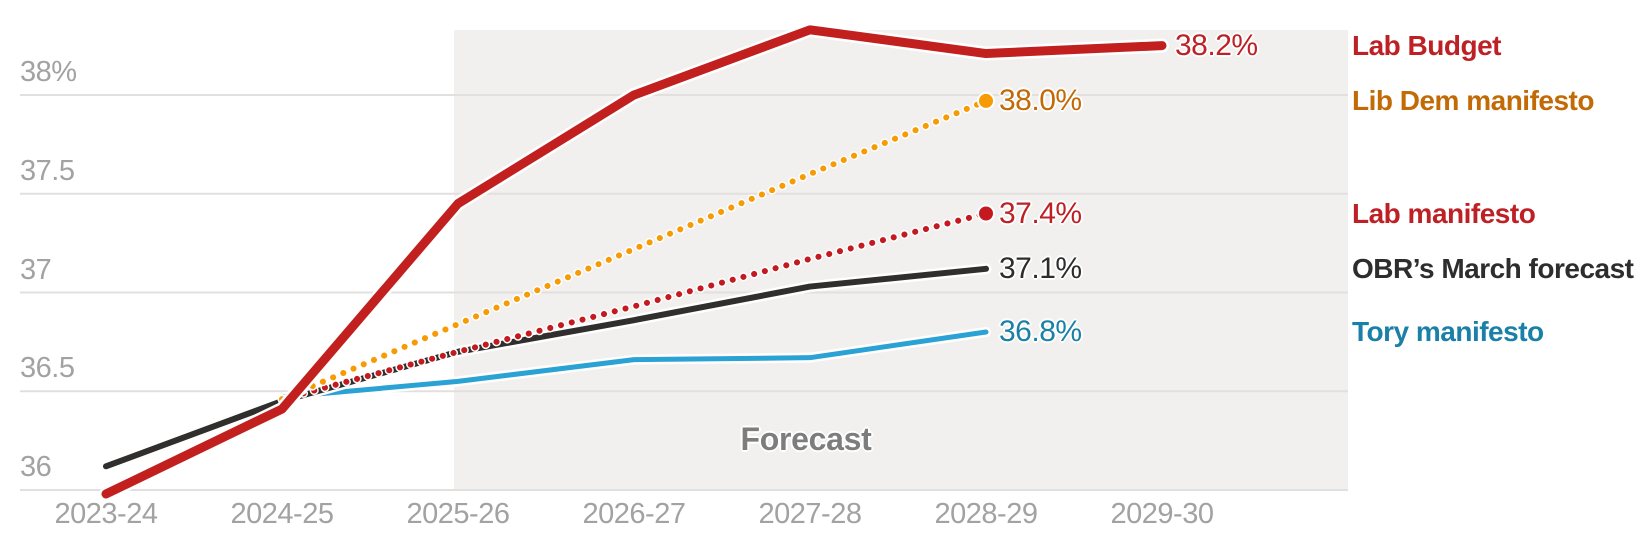 This screenshot has height=558, width=1640. I want to click on y-tick-label: 36, so click(36, 467).